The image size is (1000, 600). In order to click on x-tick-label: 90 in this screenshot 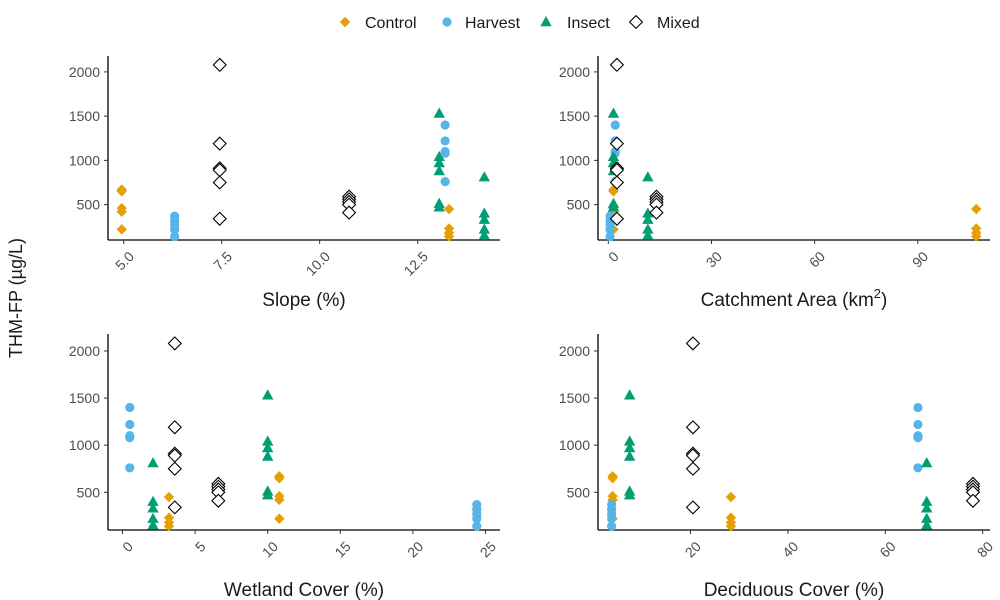, I will do `click(920, 259)`.